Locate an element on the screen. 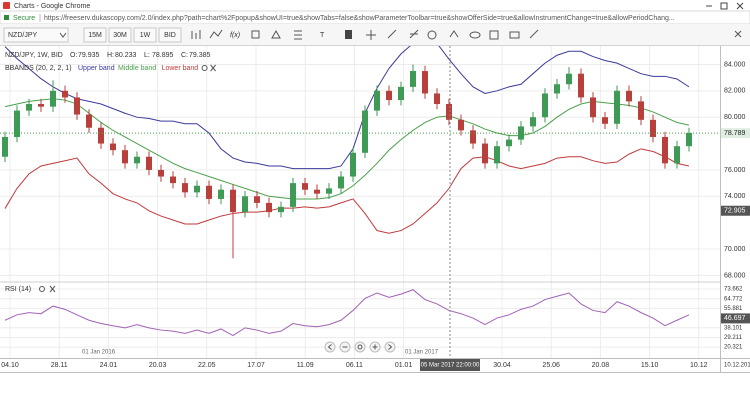 The image size is (750, 400). trend-tool is located at coordinates (392, 34).